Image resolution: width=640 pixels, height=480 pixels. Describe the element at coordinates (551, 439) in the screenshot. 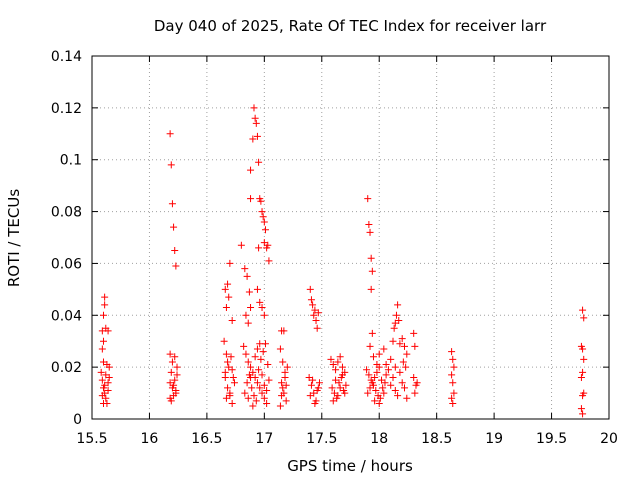

I see `x-tick-label: 19.5` at that location.